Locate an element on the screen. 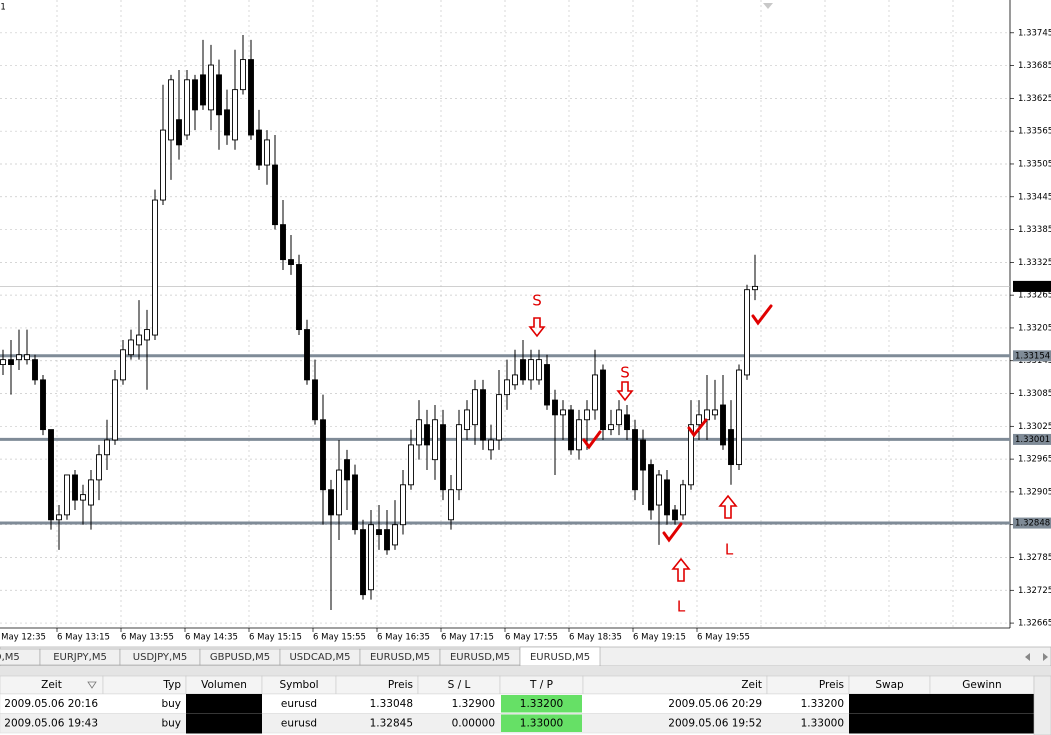  tab-label: USD,M5 is located at coordinates (10, 657).